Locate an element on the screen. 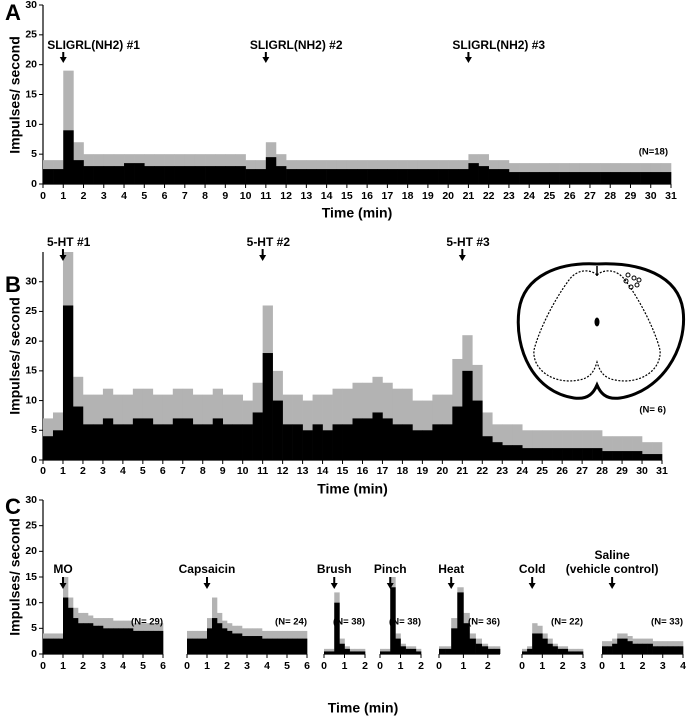  y-tick-label: 15 is located at coordinates (31, 577).